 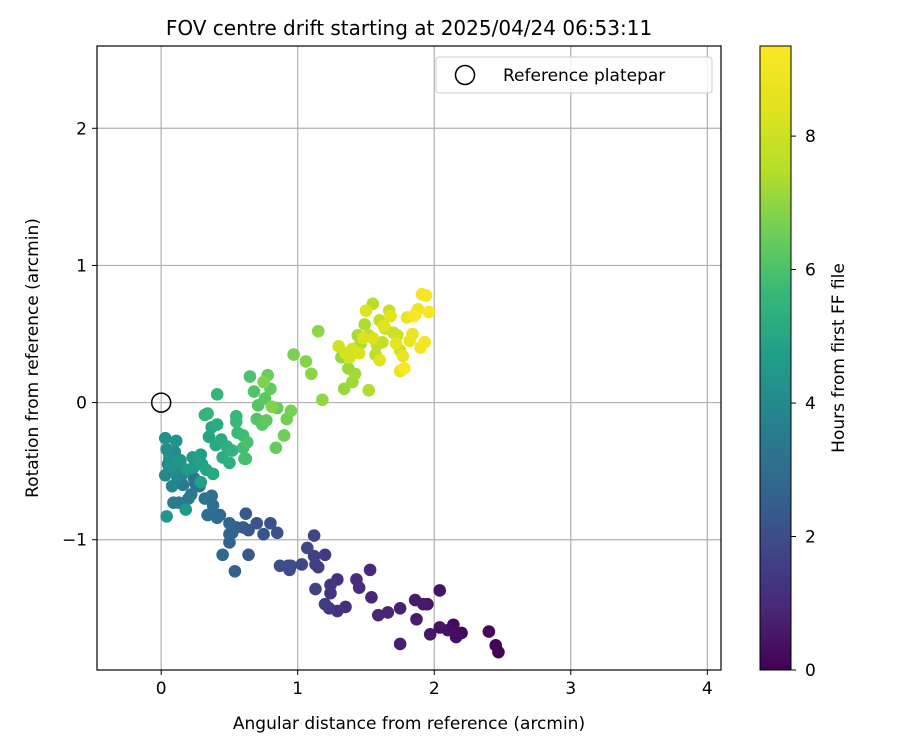 I want to click on y-axis-ticks: −1 0 1 2, so click(x=79, y=335).